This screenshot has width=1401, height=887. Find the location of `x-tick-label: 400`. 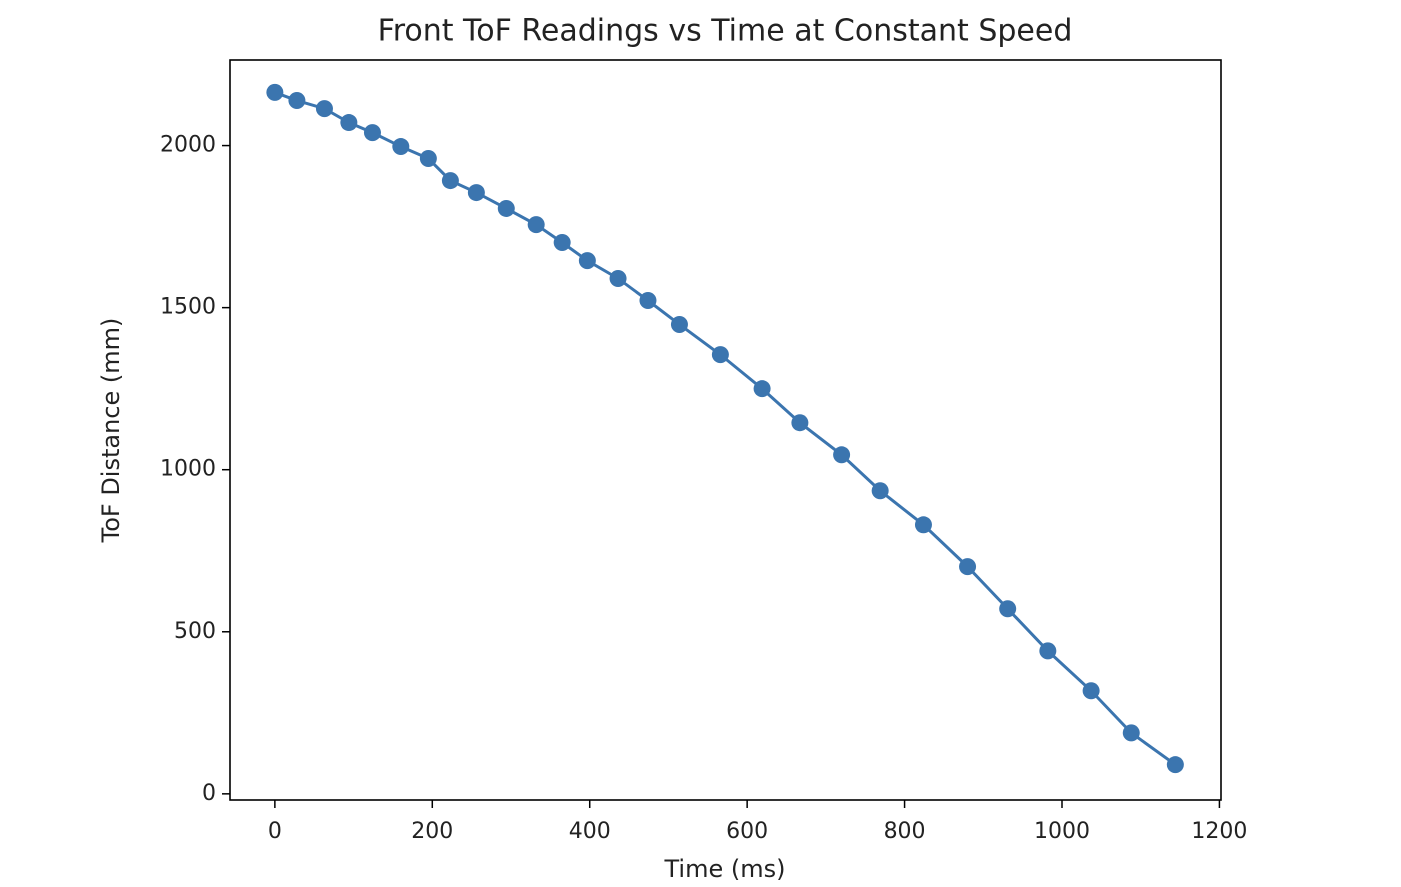

x-tick-label: 400 is located at coordinates (590, 831).